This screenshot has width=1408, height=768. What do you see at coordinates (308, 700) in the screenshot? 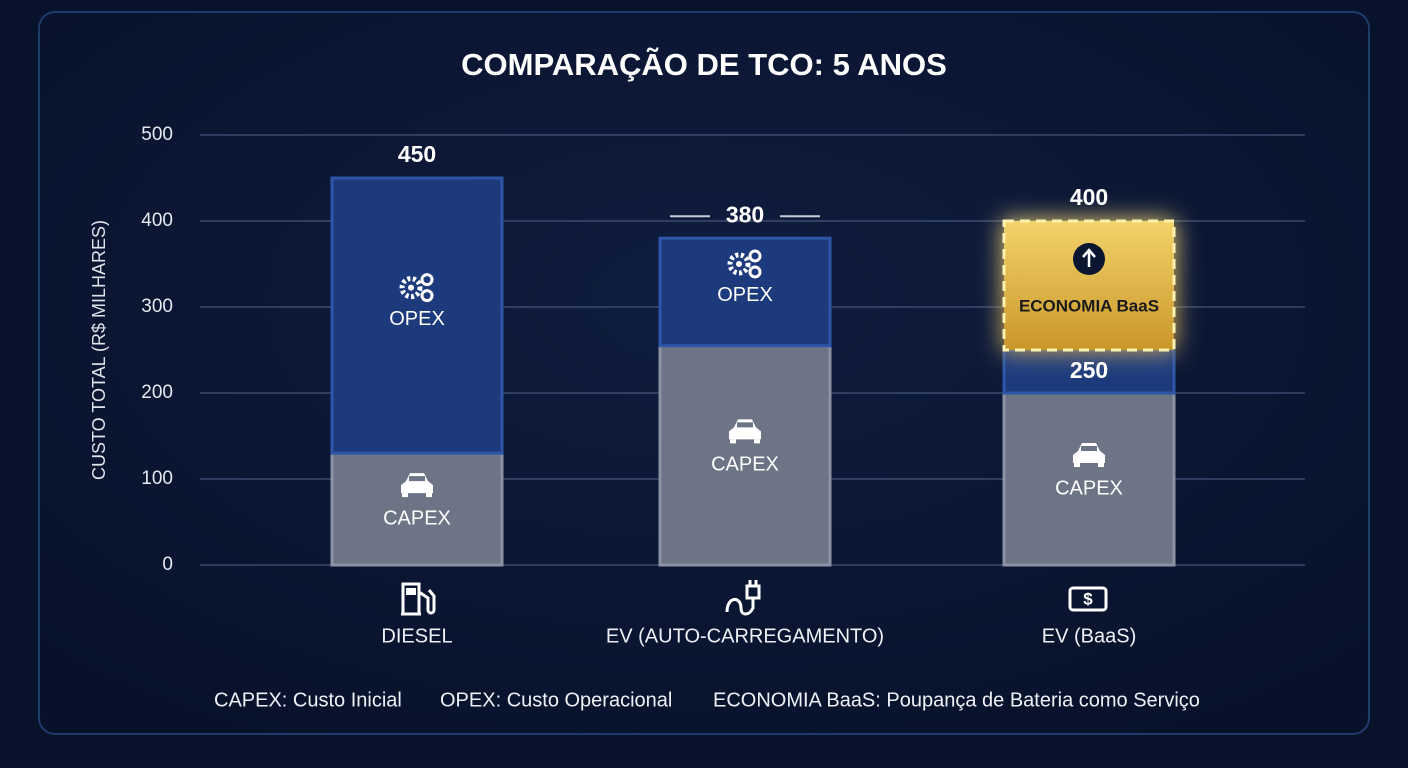
I see `footnote: CAPEX: Custo Inicial` at bounding box center [308, 700].